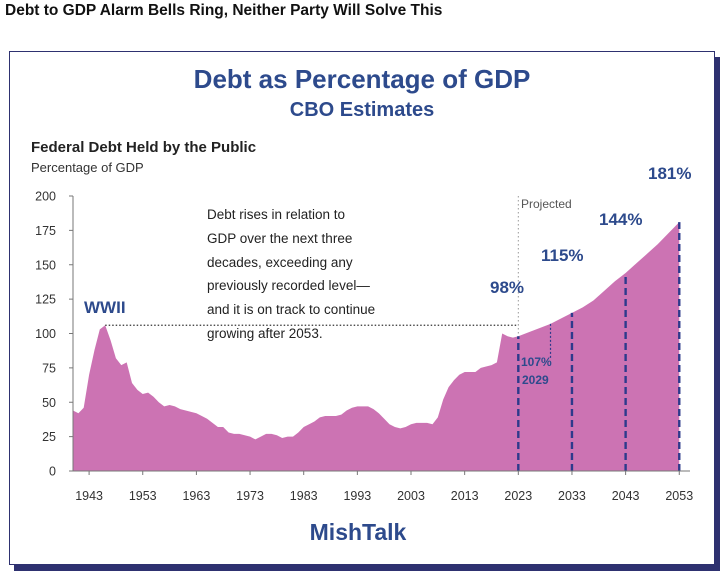 The height and width of the screenshot is (578, 726). Describe the element at coordinates (87, 167) in the screenshot. I see `y-axis-label: Percentage of GDP` at that location.